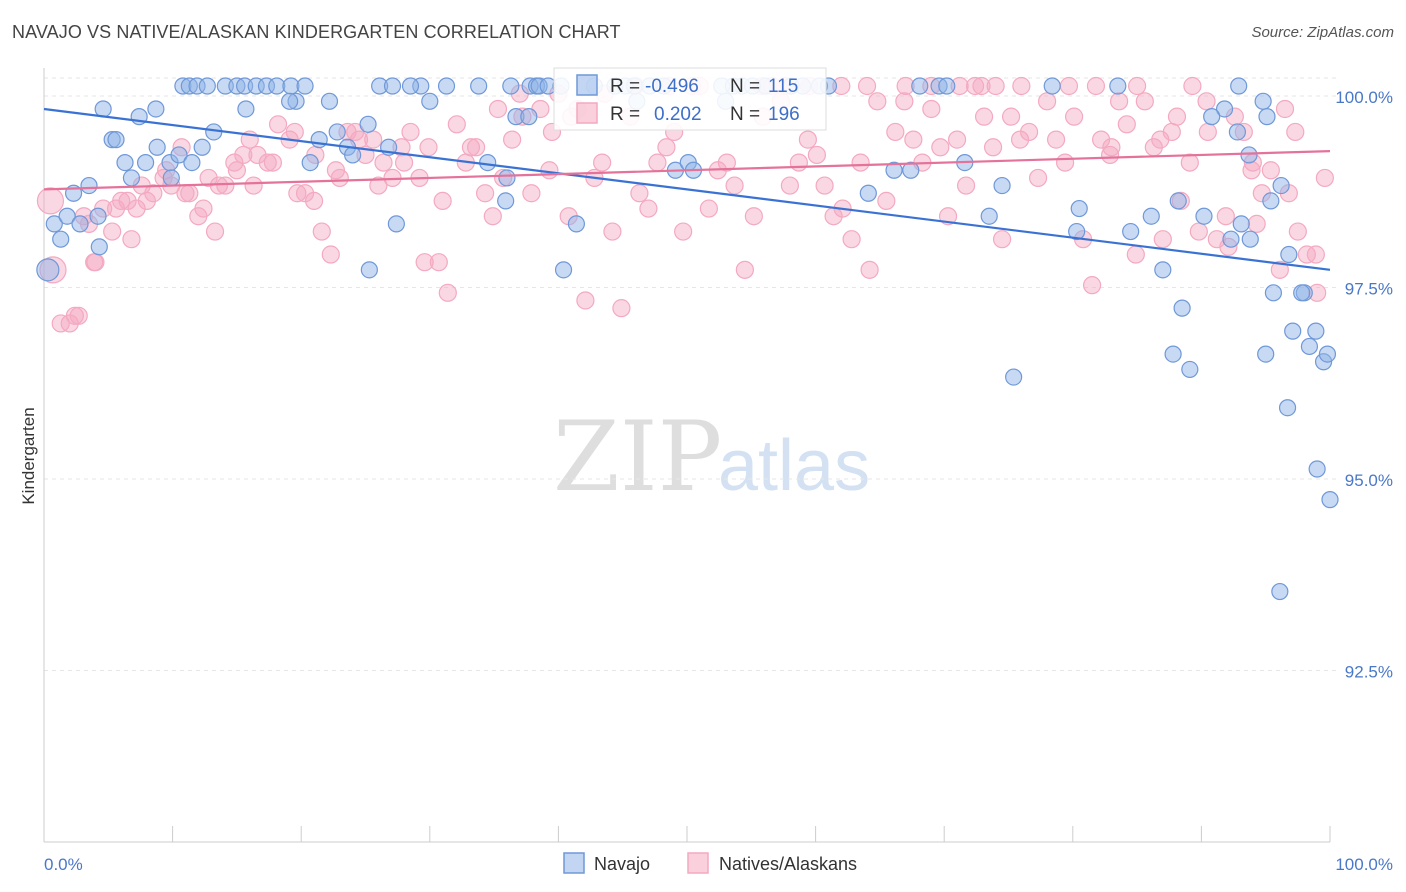 Image resolution: width=1406 pixels, height=892 pixels. I want to click on legend: Navajo Natives/Alaskans, so click(710, 863).